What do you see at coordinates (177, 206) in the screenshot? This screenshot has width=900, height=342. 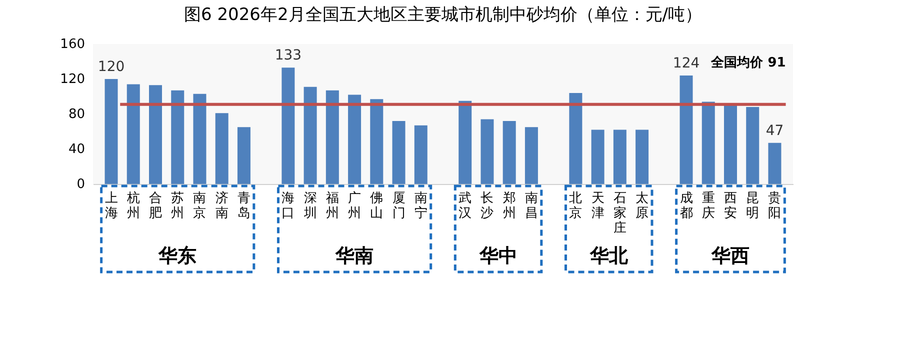 I see `x-tick-label: 苏州` at bounding box center [177, 206].